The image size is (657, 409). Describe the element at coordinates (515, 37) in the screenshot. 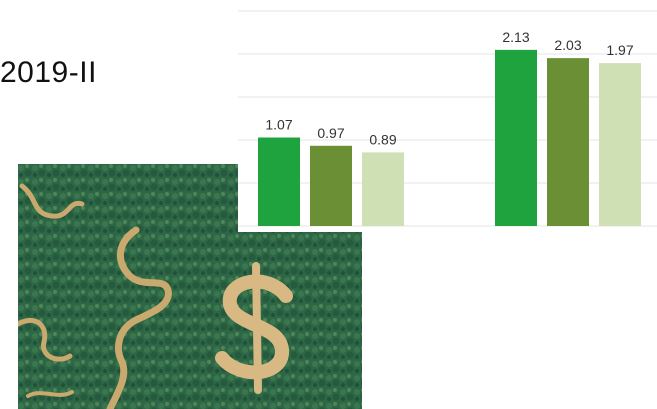

I see `data-label: 2.13` at that location.